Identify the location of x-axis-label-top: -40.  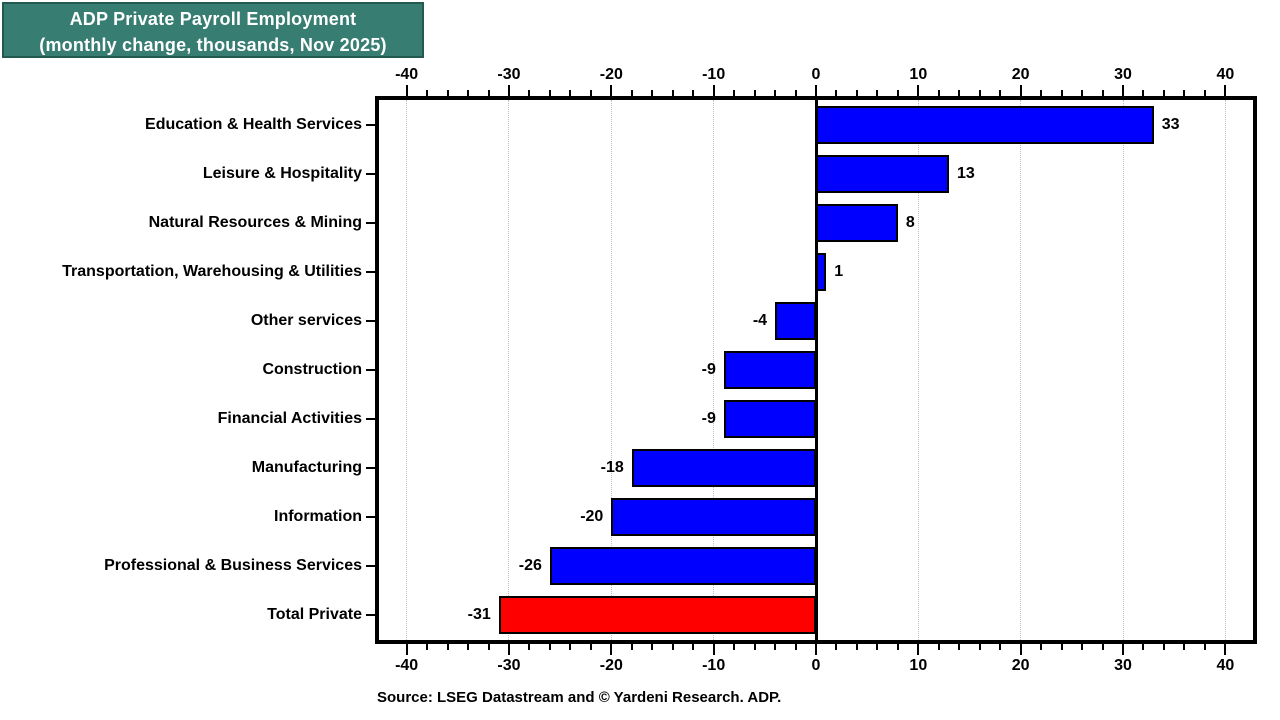
(407, 74).